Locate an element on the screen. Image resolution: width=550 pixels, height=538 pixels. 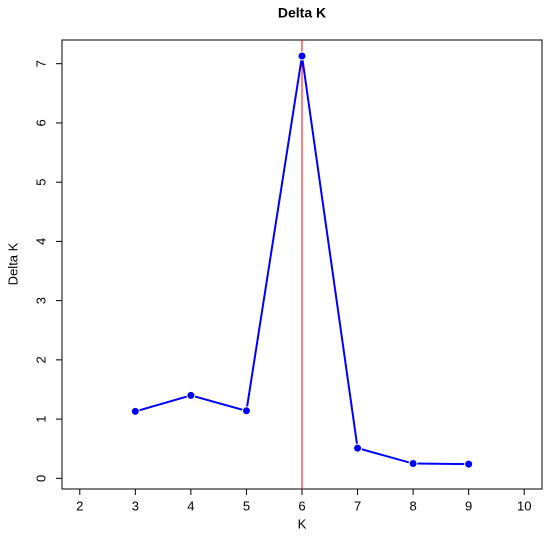
x-tick-label: 6 is located at coordinates (301, 505).